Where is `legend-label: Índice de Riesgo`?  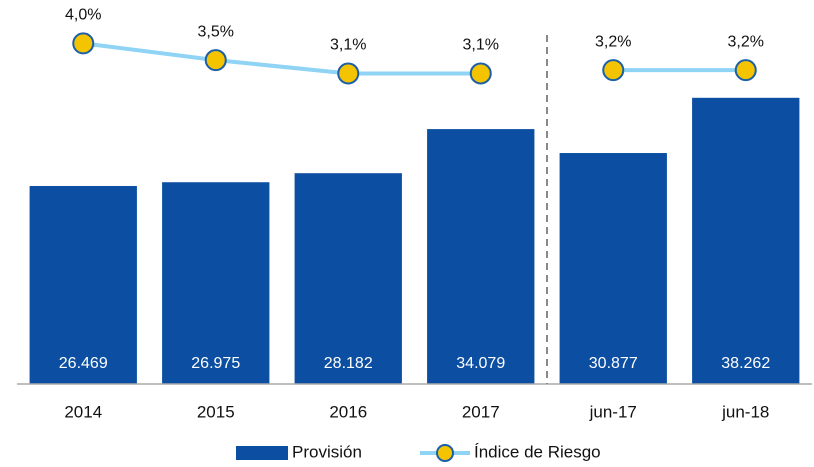
legend-label: Índice de Riesgo is located at coordinates (537, 451).